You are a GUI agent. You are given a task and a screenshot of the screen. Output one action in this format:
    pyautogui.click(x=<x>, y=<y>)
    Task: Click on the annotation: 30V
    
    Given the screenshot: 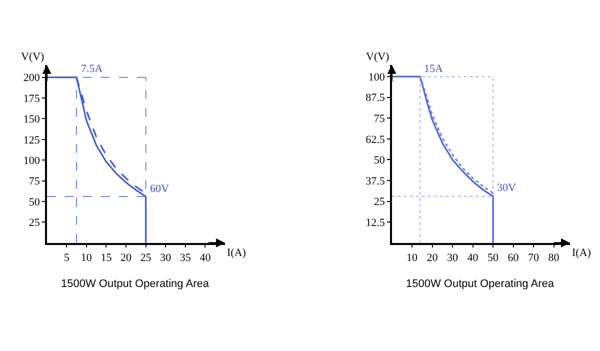 What is the action you would take?
    pyautogui.click(x=506, y=188)
    